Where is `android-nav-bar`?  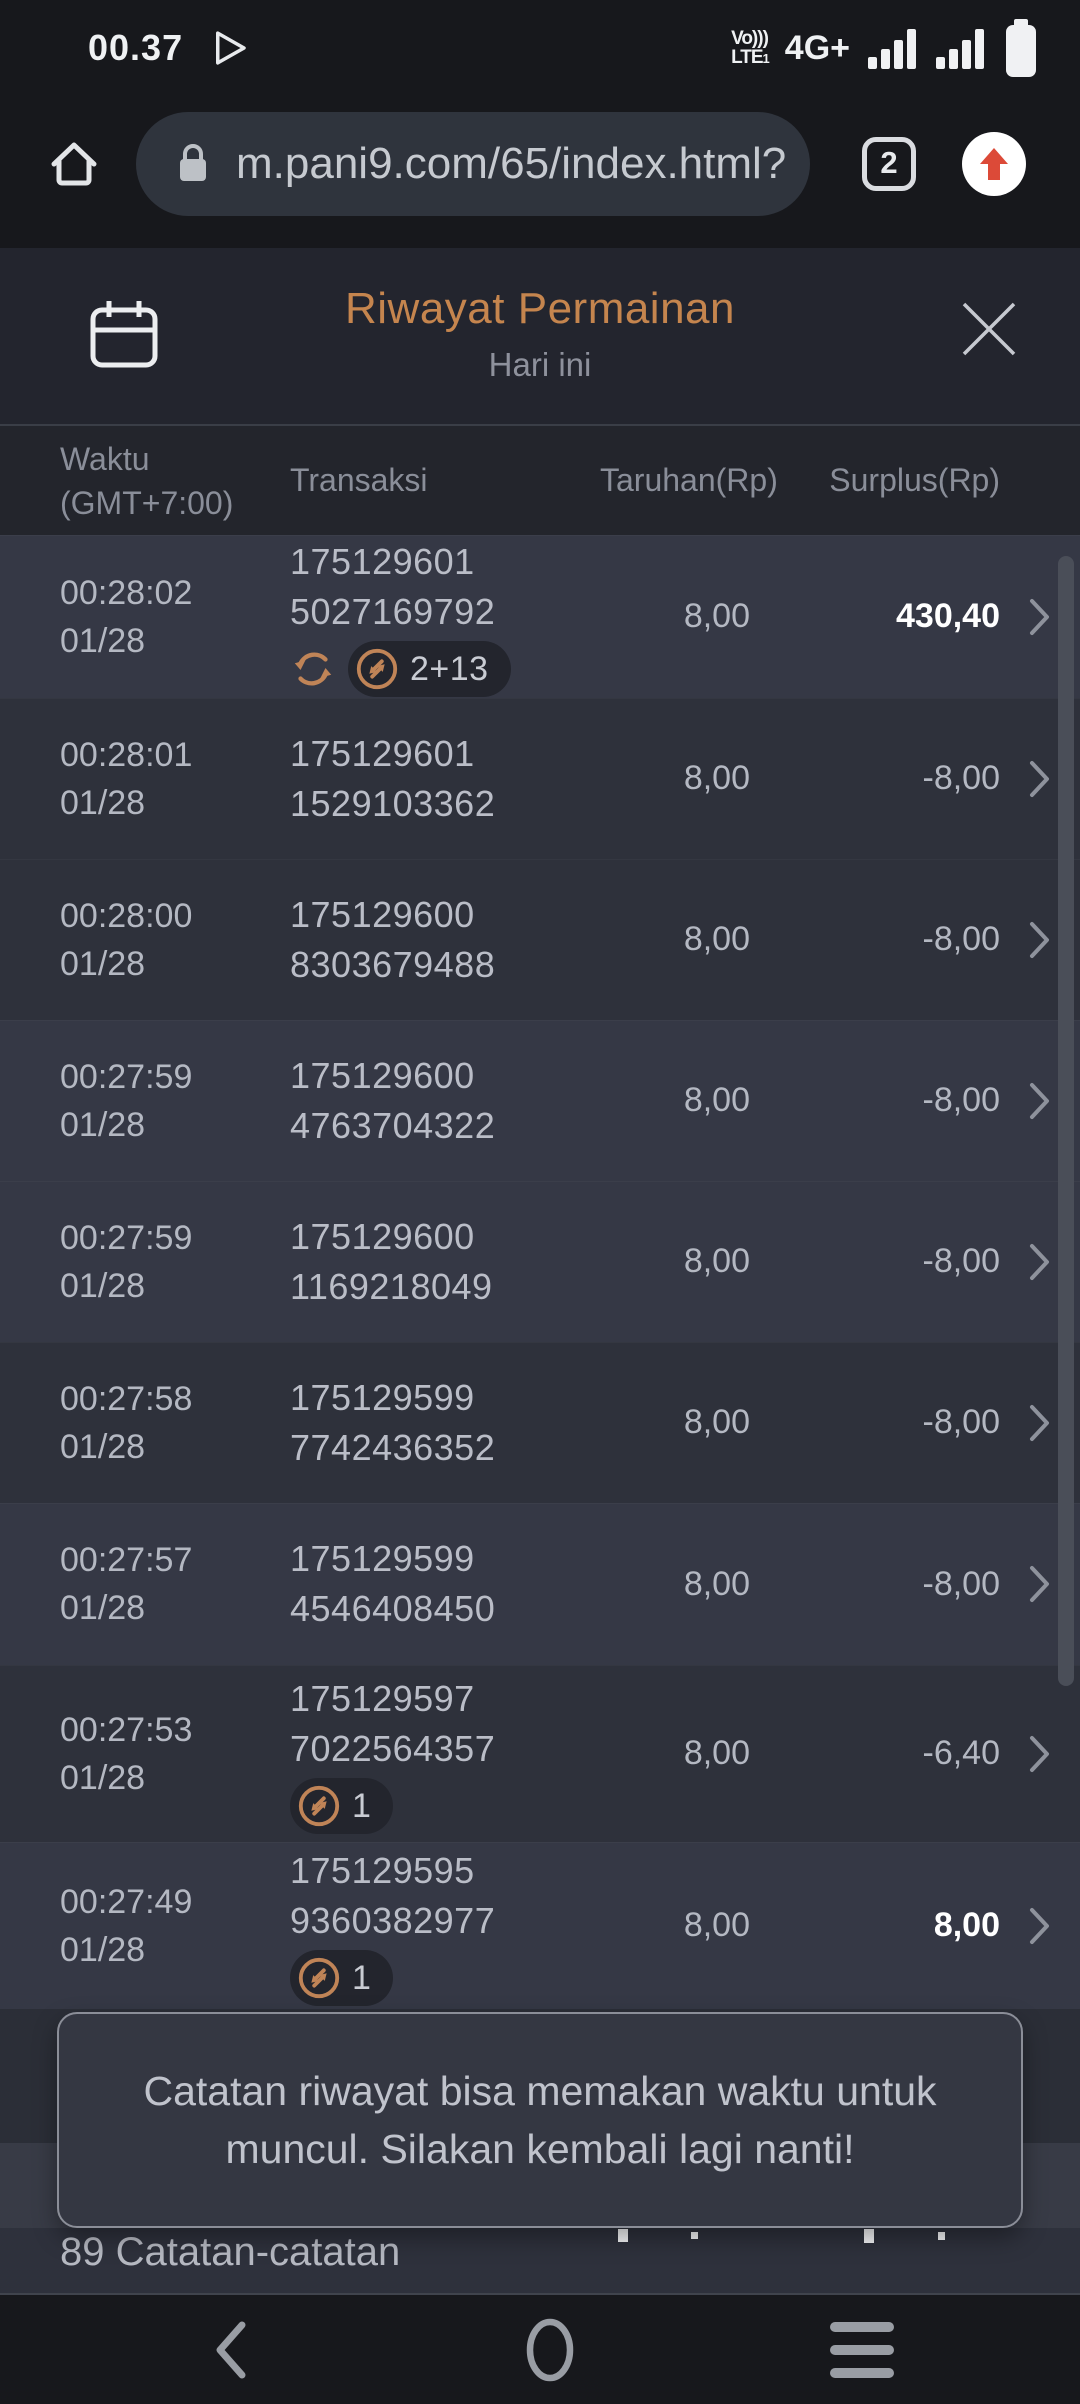
android-nav-bar is located at coordinates (540, 2348).